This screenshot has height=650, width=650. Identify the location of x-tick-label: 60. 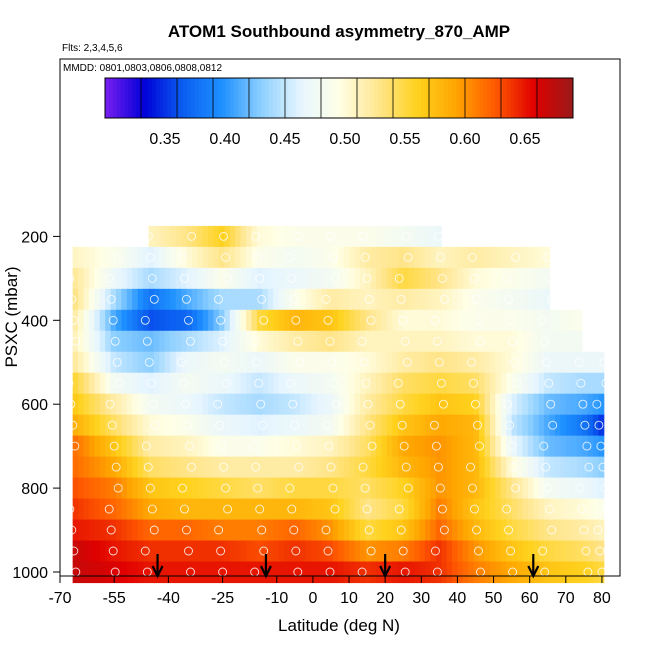
(530, 598).